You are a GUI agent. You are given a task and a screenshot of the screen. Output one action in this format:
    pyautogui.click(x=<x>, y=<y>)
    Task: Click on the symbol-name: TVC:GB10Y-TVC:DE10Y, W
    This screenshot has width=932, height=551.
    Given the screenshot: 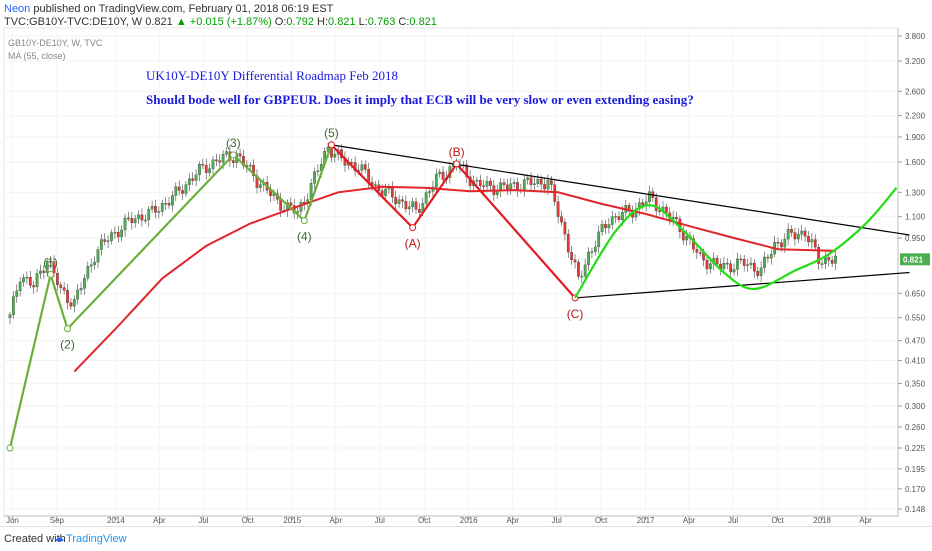 What is the action you would take?
    pyautogui.click(x=73, y=22)
    